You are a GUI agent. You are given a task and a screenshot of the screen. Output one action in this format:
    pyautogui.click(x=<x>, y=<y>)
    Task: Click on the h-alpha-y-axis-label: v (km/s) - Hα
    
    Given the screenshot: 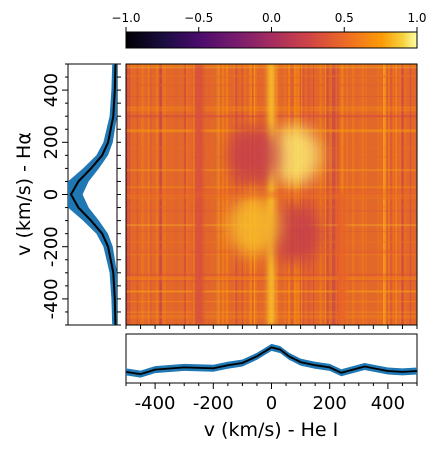 What is the action you would take?
    pyautogui.click(x=24, y=194)
    